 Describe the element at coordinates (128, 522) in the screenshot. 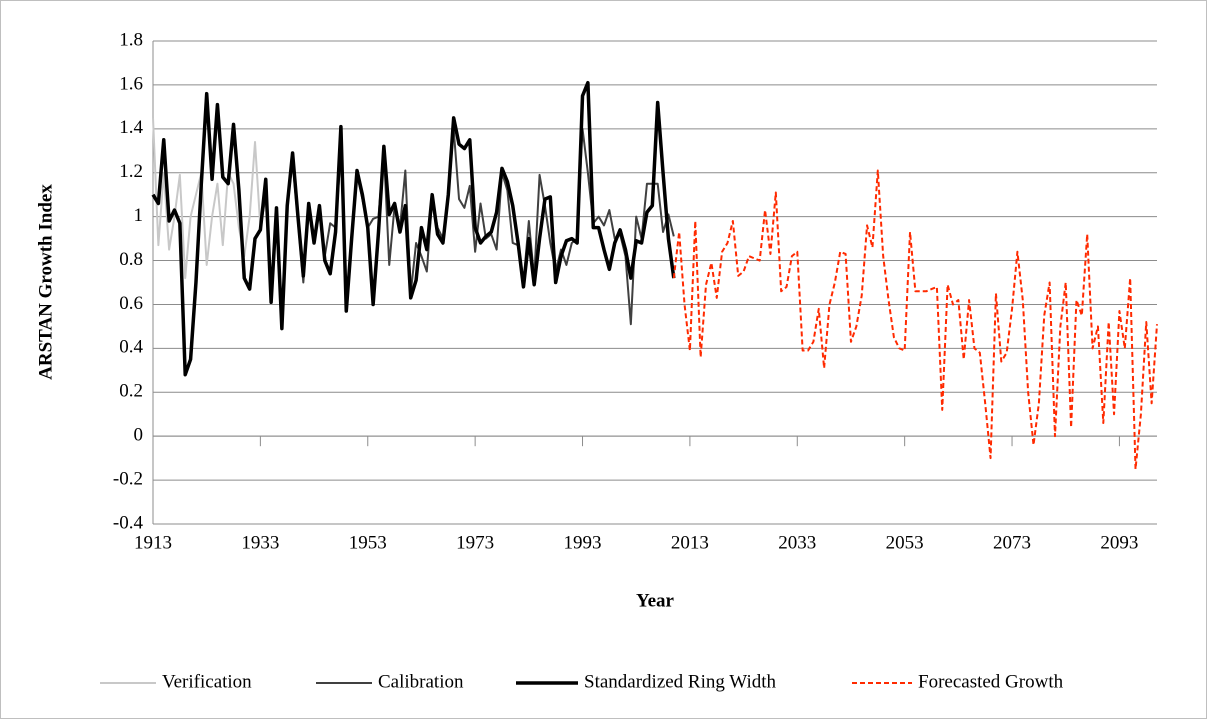

I see `y-tick-label: -0.4` at that location.